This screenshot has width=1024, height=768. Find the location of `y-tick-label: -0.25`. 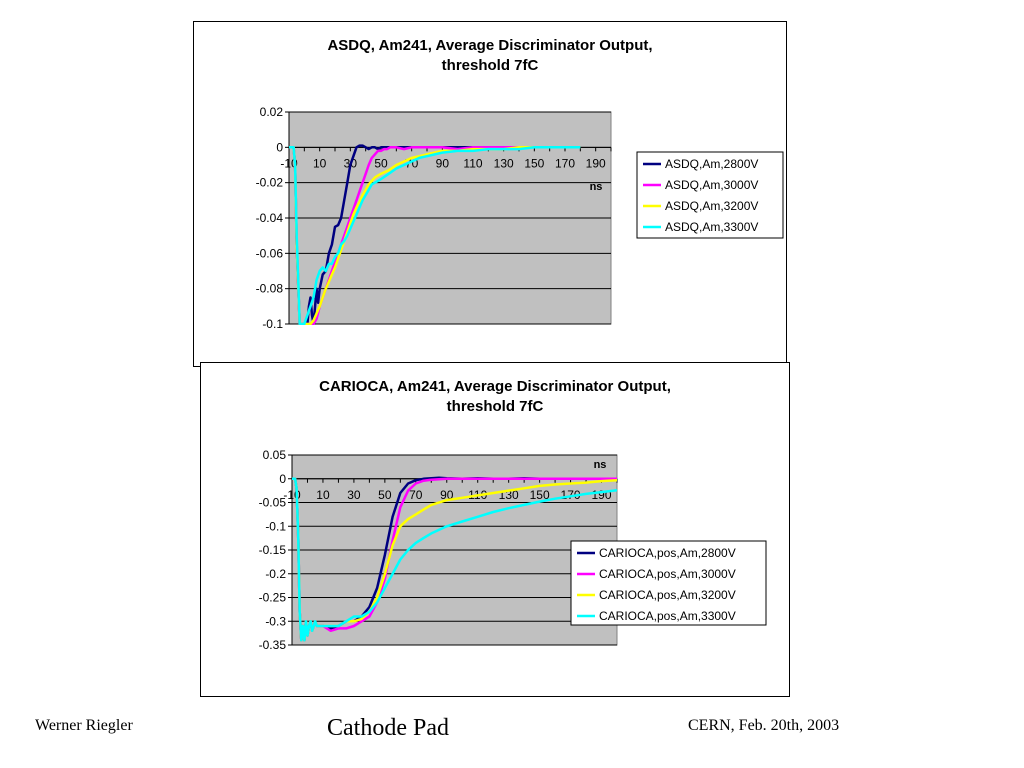

y-tick-label: -0.25 is located at coordinates (273, 598).